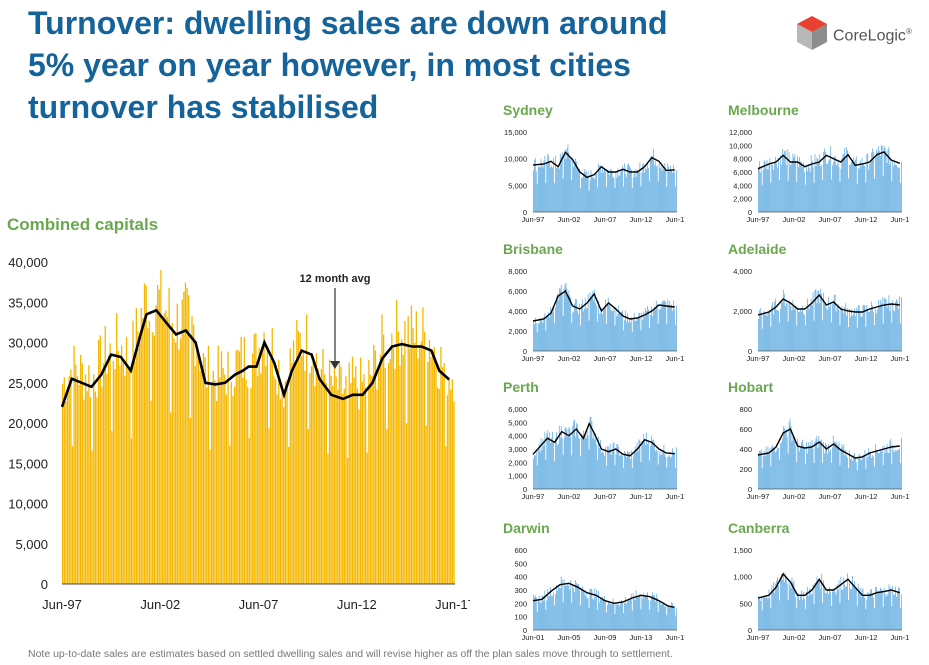 This screenshot has height=665, width=929. I want to click on main-x-tick: Jun-17, so click(452, 604).